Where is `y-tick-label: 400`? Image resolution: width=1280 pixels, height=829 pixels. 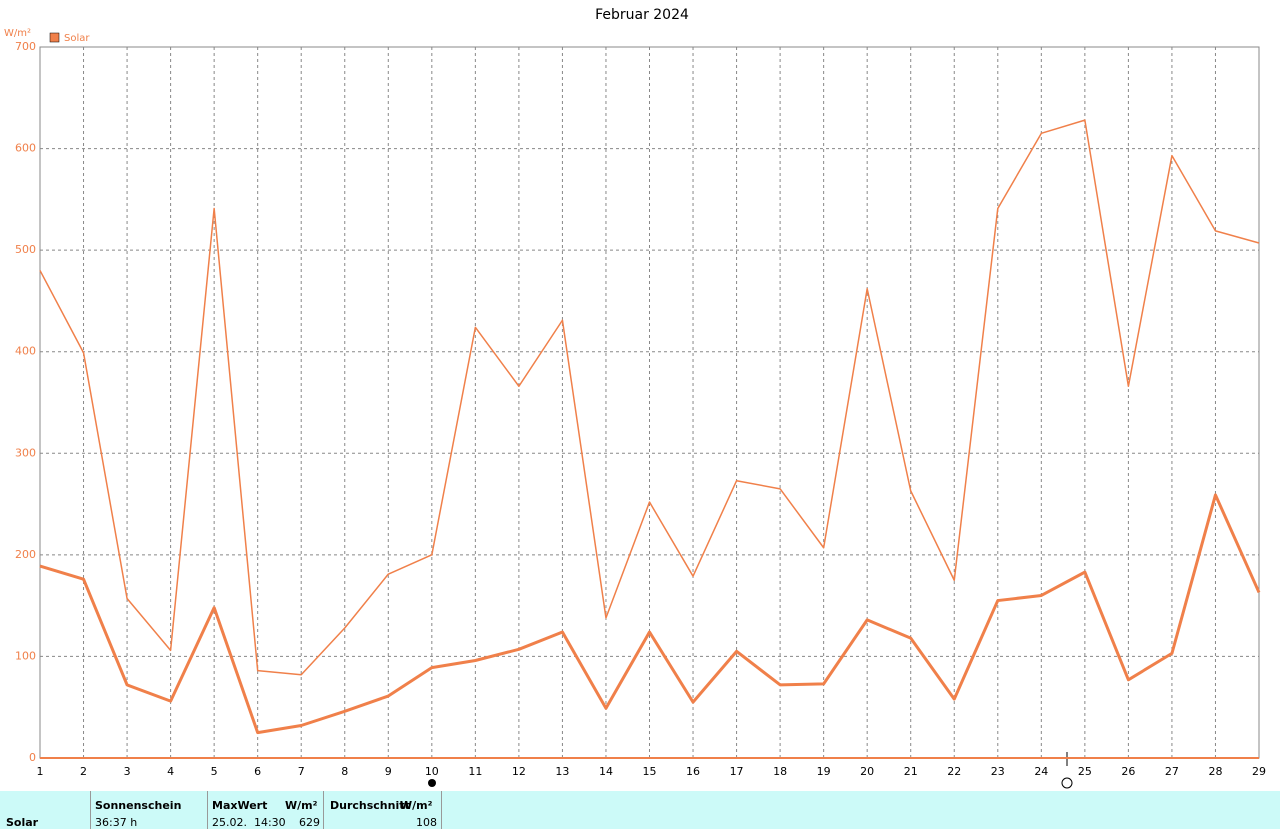 y-tick-label: 400 is located at coordinates (25, 351).